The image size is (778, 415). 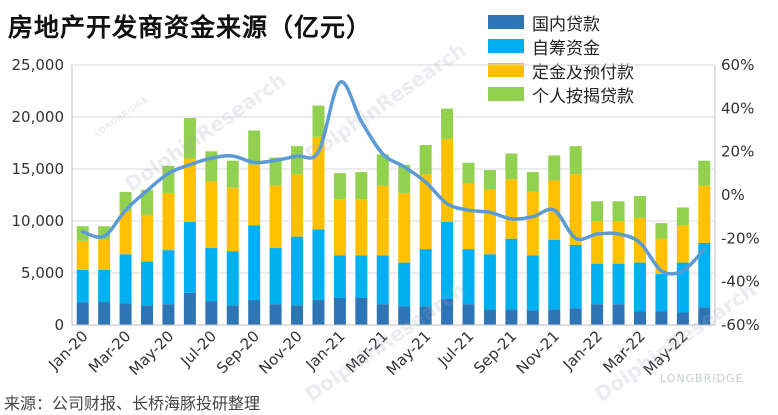 What do you see at coordinates (495, 352) in the screenshot?
I see `x-axis-tick-label: Sep-21` at bounding box center [495, 352].